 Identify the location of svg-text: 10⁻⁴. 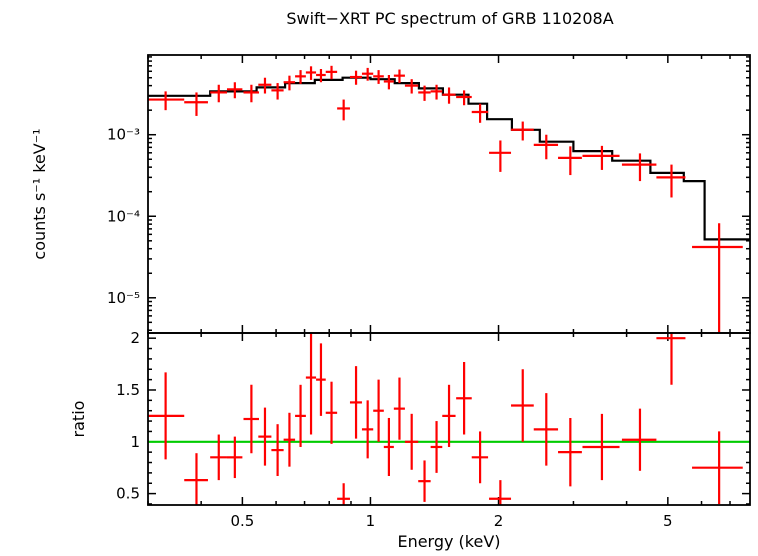
(123, 216).